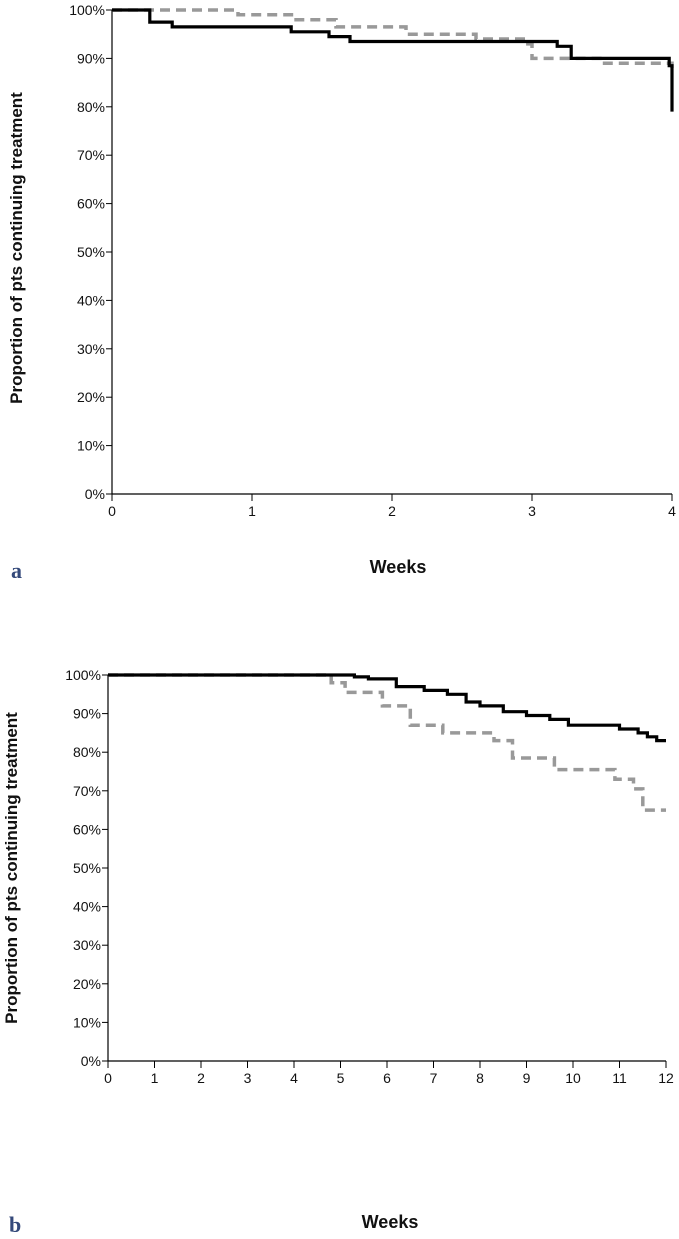  I want to click on solid-series-line-a, so click(393, 60).